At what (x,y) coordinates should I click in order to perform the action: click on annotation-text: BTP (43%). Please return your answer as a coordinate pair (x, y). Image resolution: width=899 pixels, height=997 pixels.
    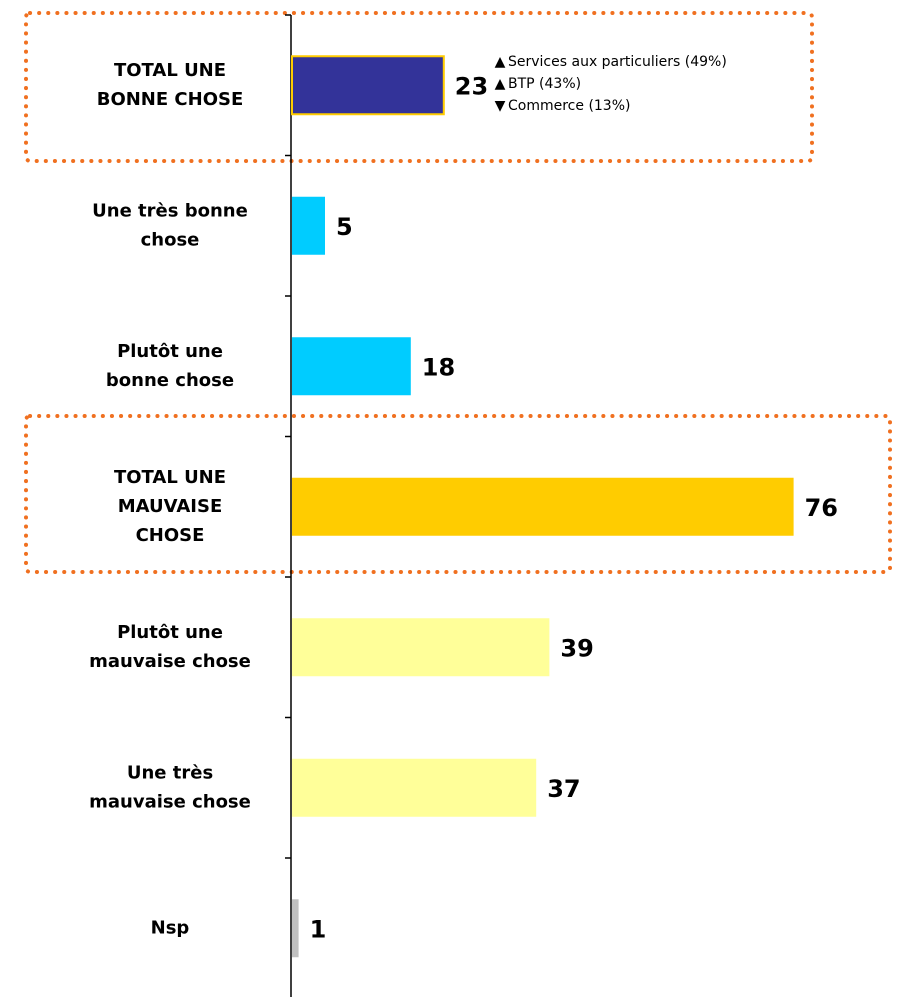
    Looking at the image, I should click on (544, 84).